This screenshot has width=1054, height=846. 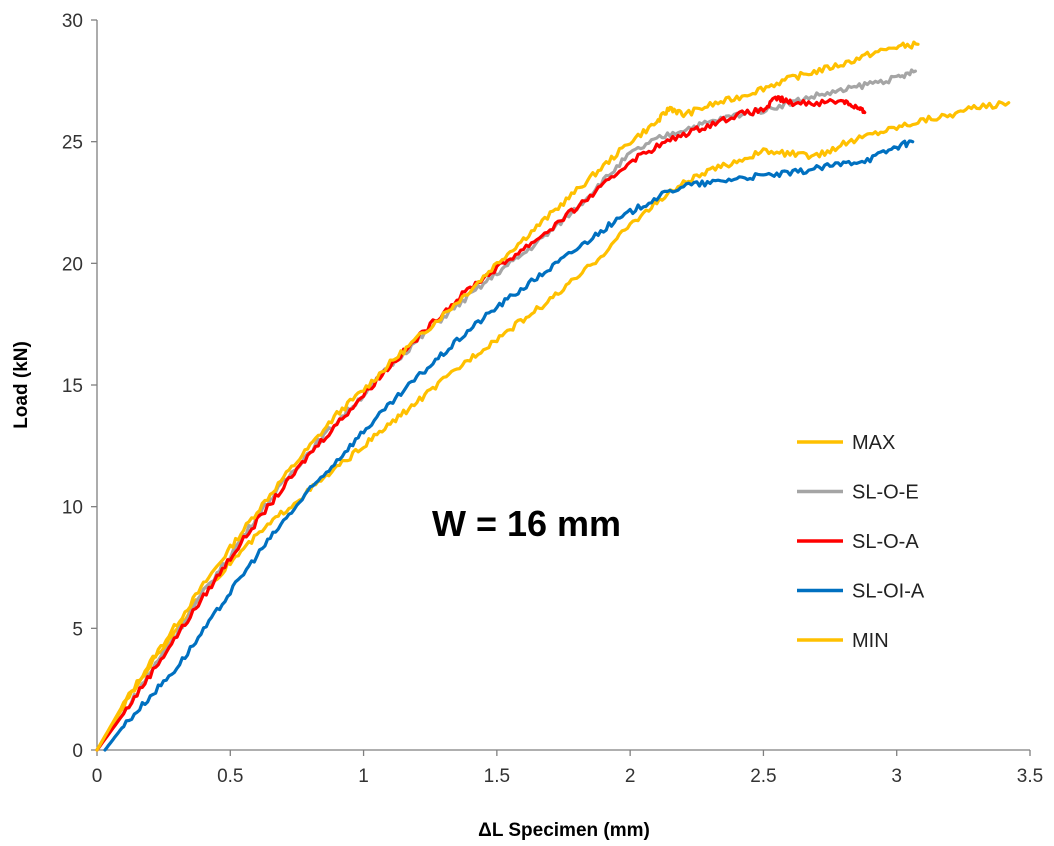 What do you see at coordinates (630, 776) in the screenshot?
I see `x-tick-label: 2` at bounding box center [630, 776].